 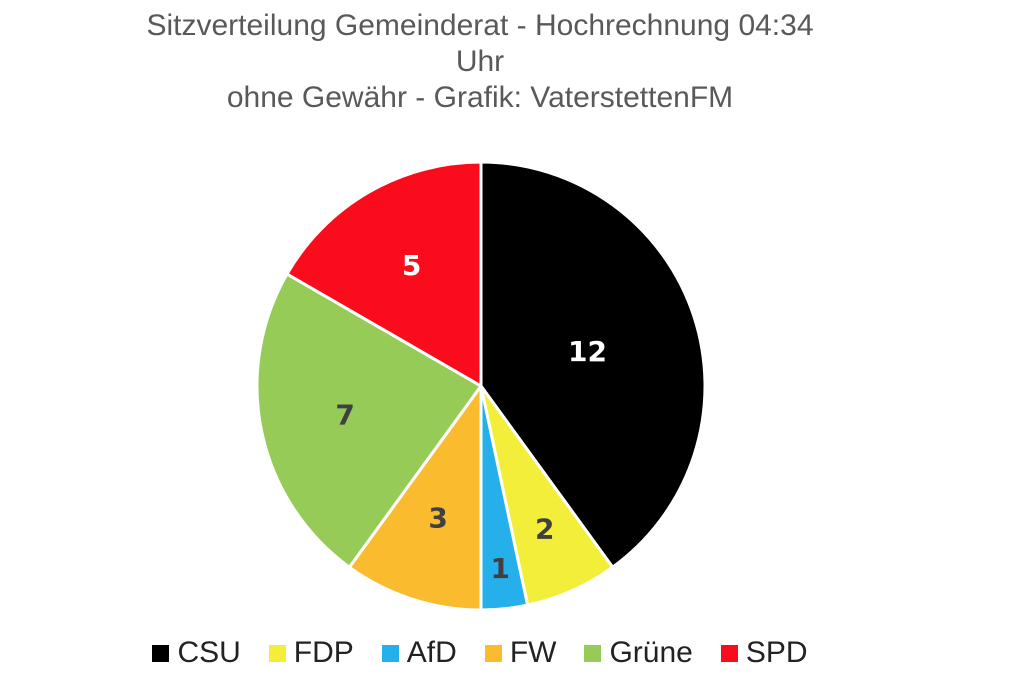 What do you see at coordinates (499, 568) in the screenshot?
I see `data-label-afd: 1` at bounding box center [499, 568].